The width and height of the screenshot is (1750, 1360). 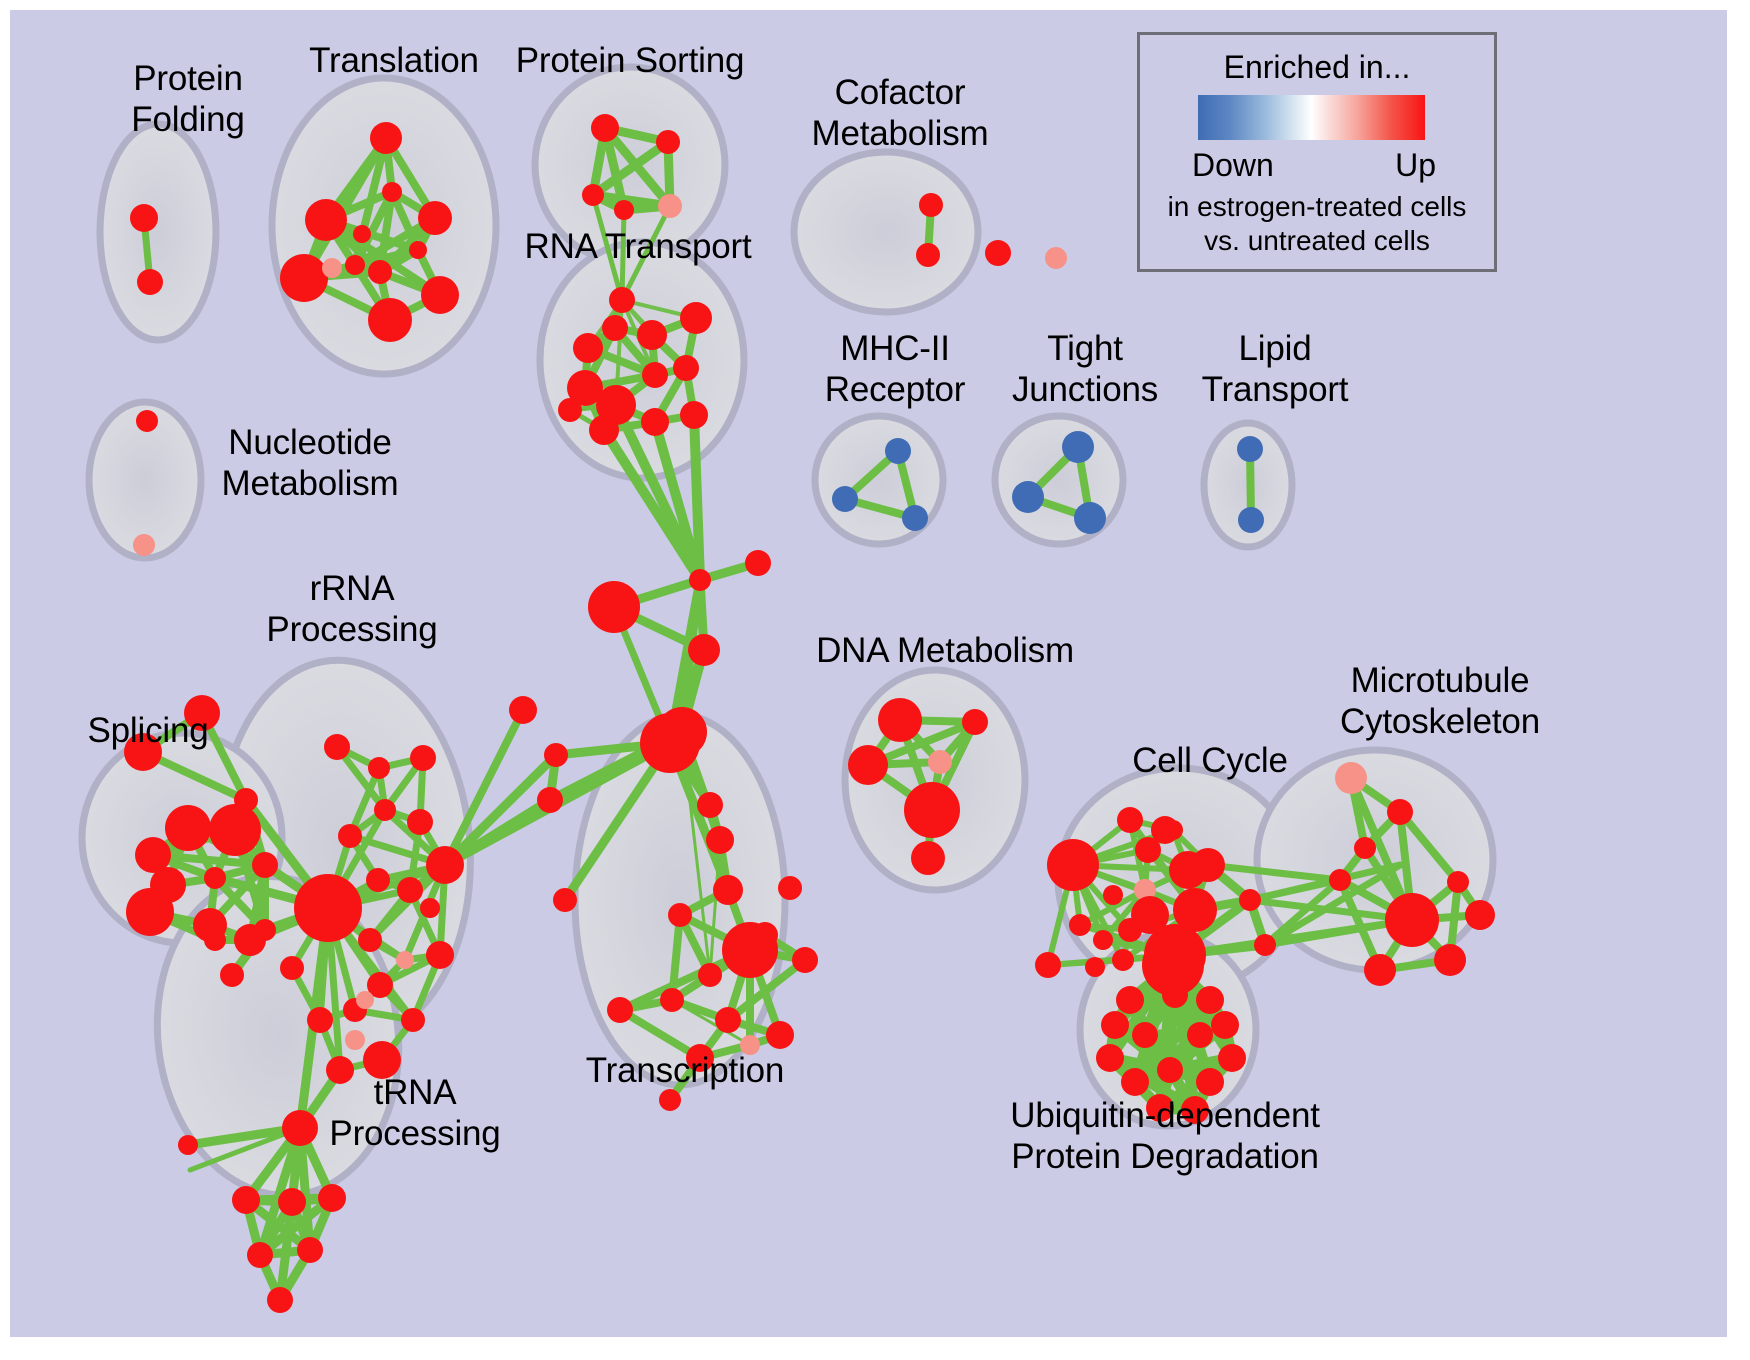 I want to click on cluster-label-transcription: Transcription, so click(x=685, y=1070).